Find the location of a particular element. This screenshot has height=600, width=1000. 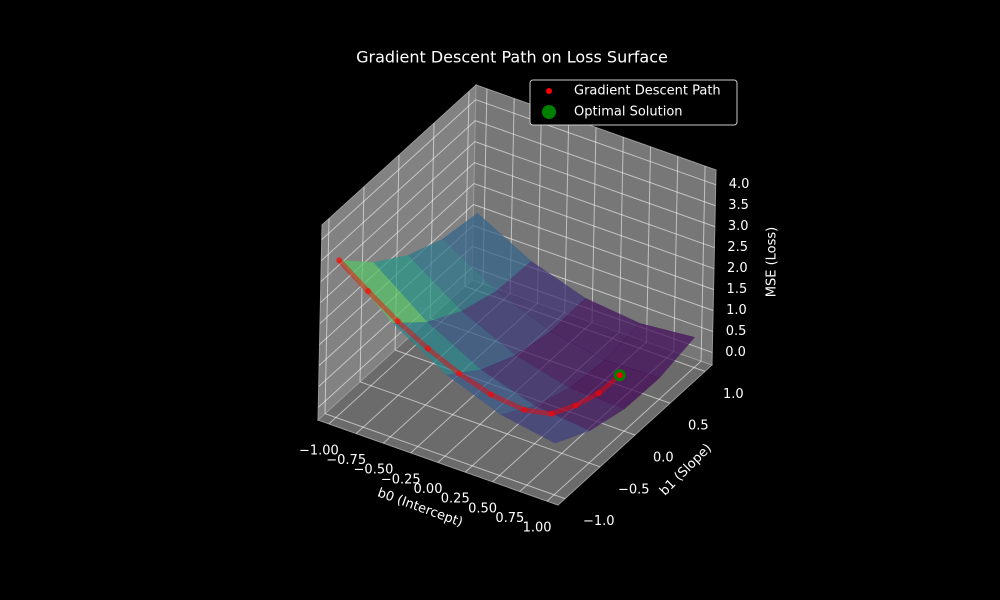

legend-label: Optimal Solution is located at coordinates (628, 112).